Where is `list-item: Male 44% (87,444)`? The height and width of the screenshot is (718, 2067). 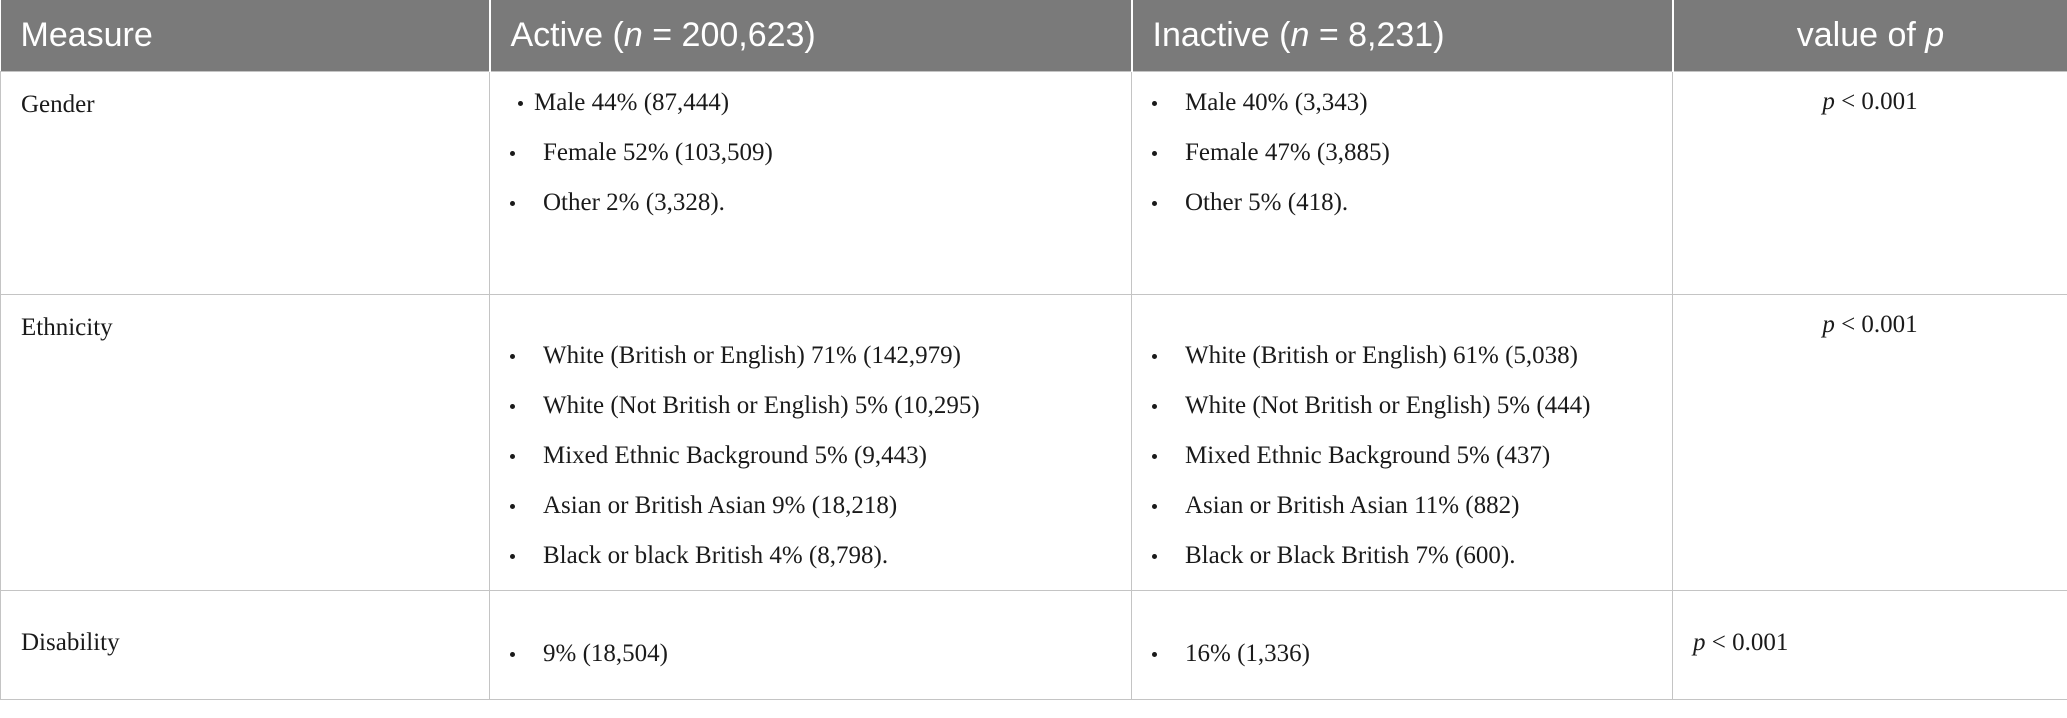 list-item: Male 44% (87,444) is located at coordinates (810, 103).